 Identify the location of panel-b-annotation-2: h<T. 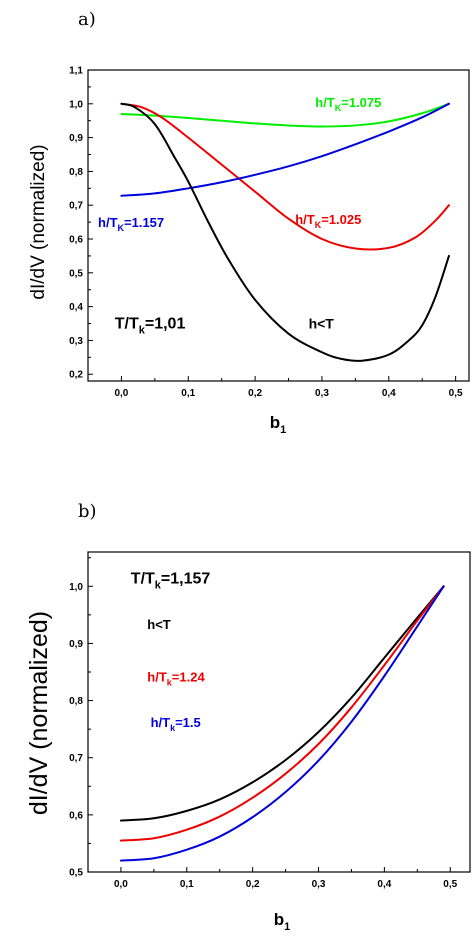
(159, 624).